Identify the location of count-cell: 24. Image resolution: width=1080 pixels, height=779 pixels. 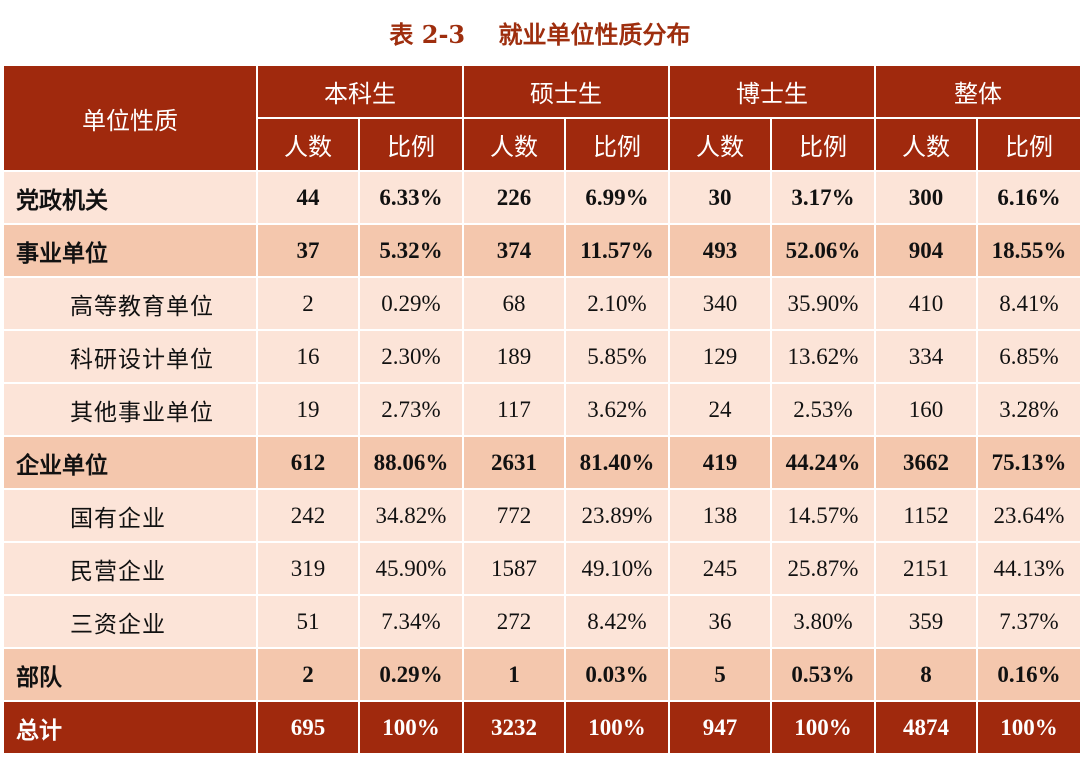
(720, 409).